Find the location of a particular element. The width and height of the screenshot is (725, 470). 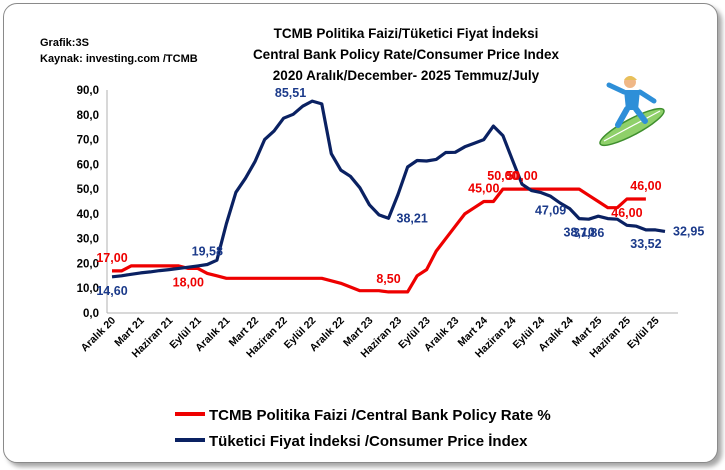

data-label-cpi: 19,58 is located at coordinates (207, 252).